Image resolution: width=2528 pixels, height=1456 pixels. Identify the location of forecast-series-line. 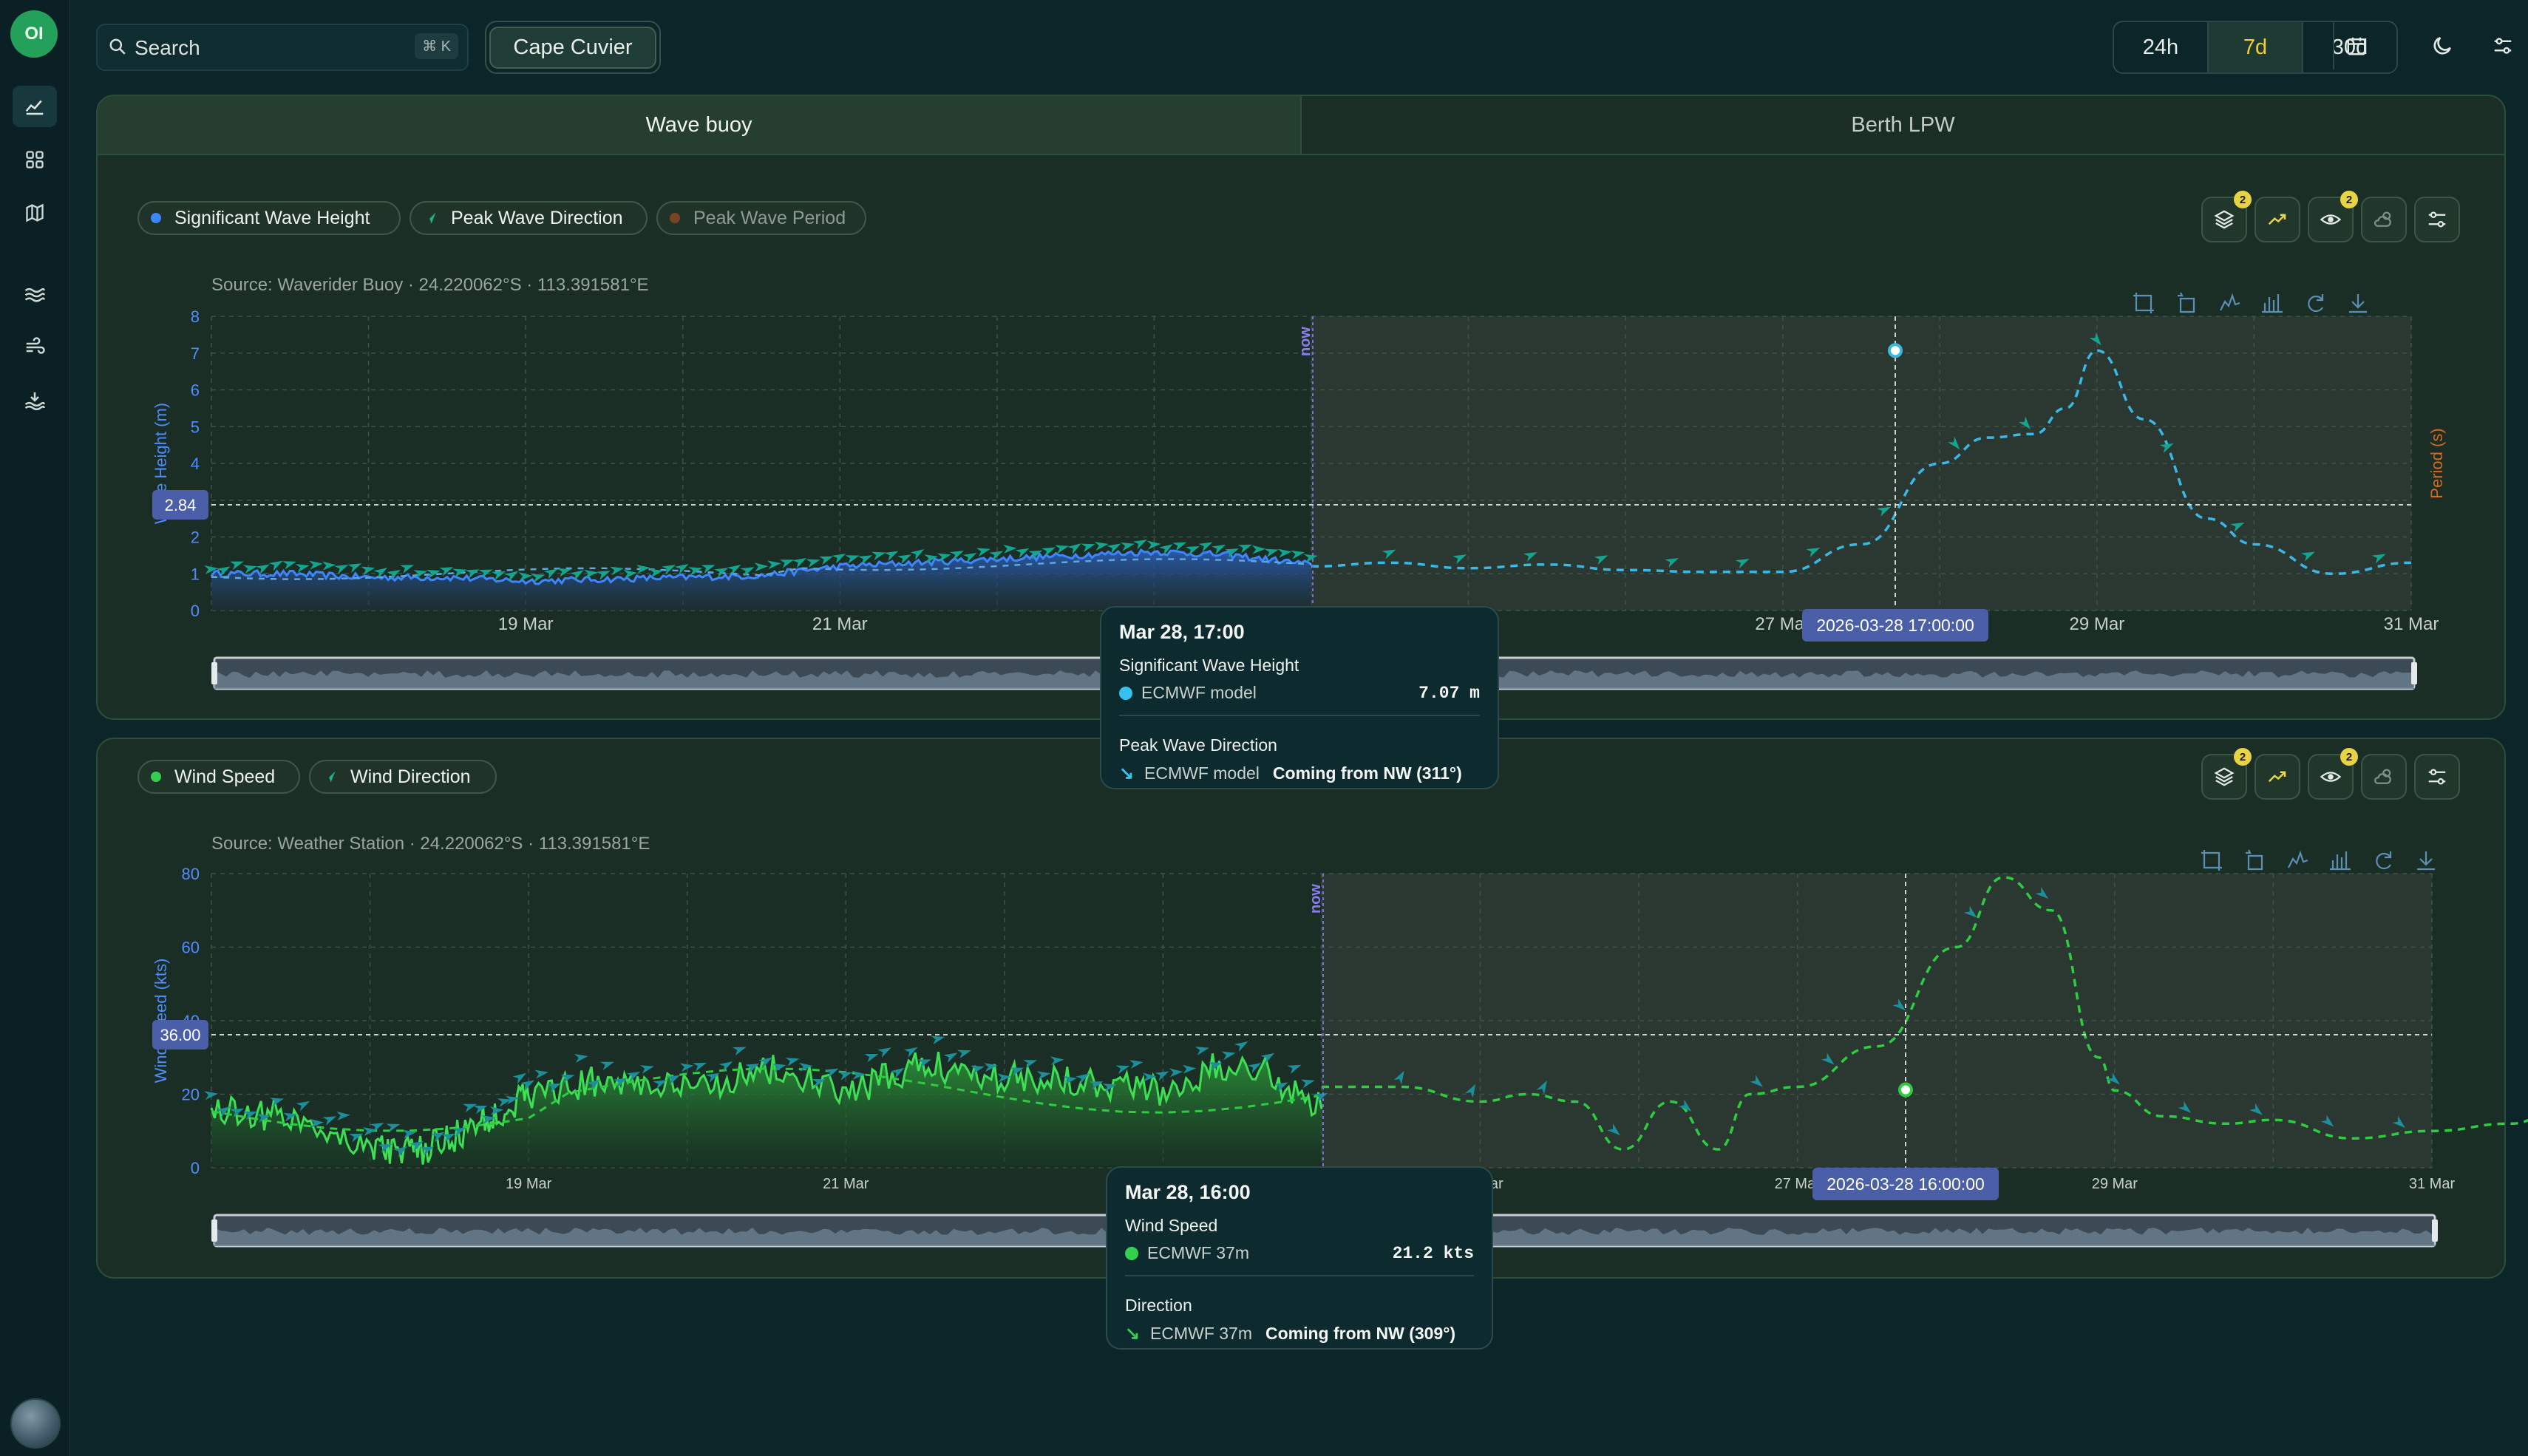
(1924, 1014).